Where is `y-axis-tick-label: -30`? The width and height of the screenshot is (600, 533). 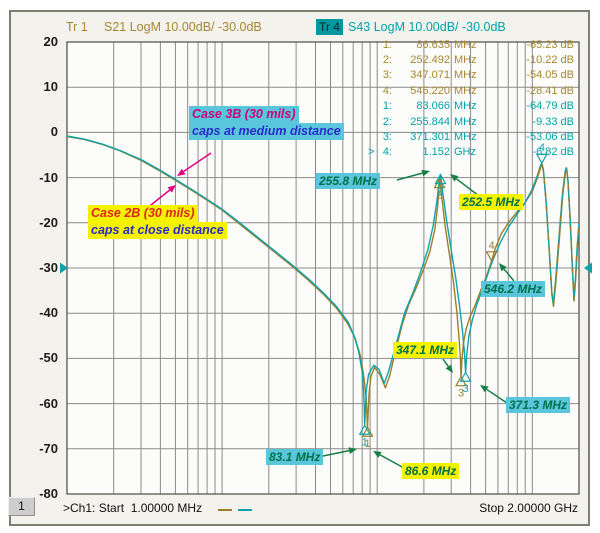 y-axis-tick-label: -30 is located at coordinates (48, 267).